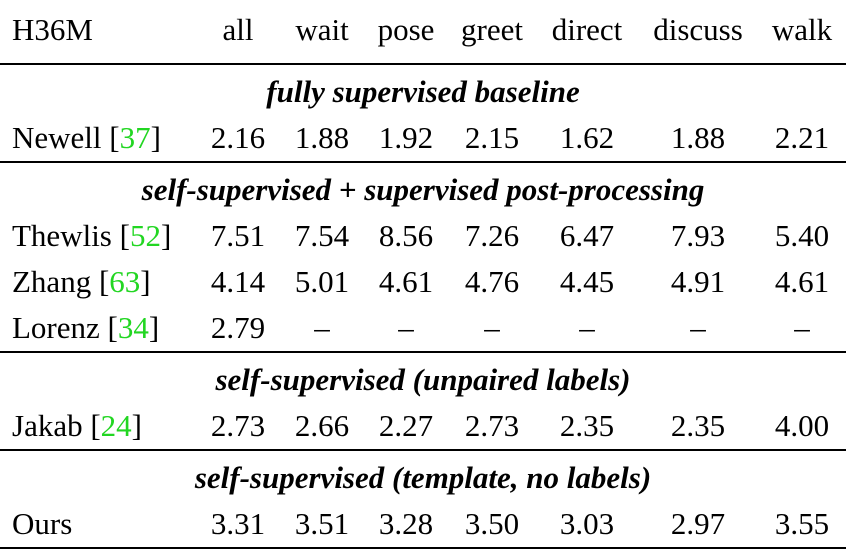  What do you see at coordinates (802, 235) in the screenshot?
I see `value-cell: 5.40` at bounding box center [802, 235].